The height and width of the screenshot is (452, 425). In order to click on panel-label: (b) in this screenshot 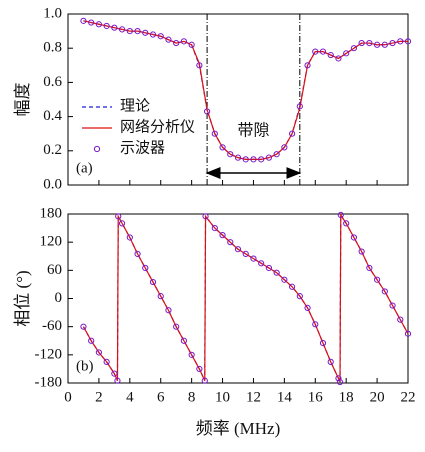, I will do `click(85, 366)`.